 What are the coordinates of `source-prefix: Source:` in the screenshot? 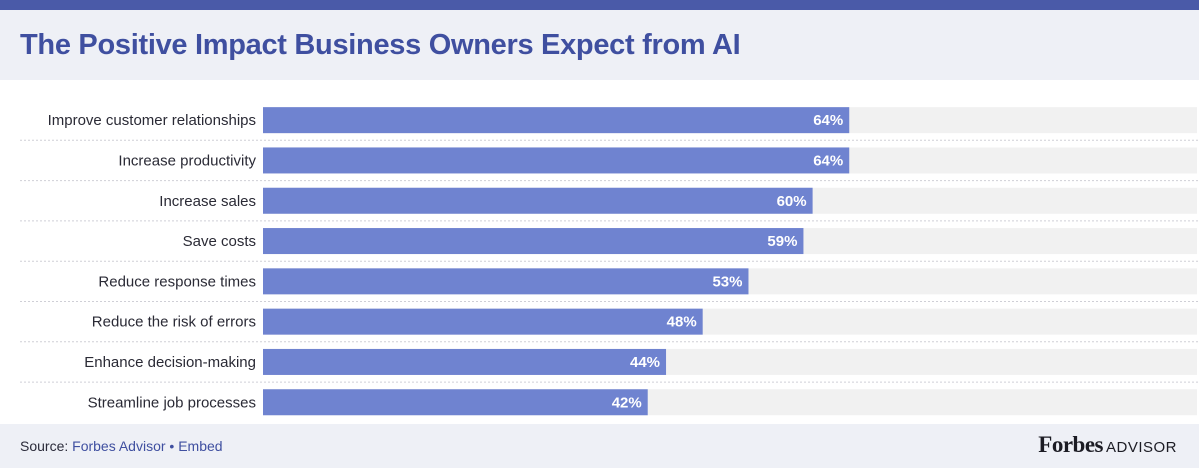 It's located at (46, 446).